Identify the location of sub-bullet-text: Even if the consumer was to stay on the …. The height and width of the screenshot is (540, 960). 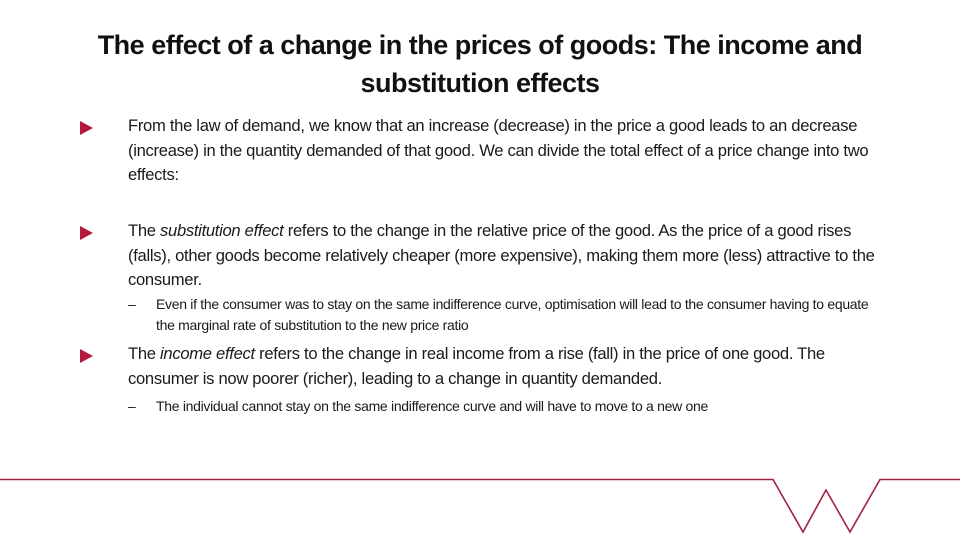
(512, 314).